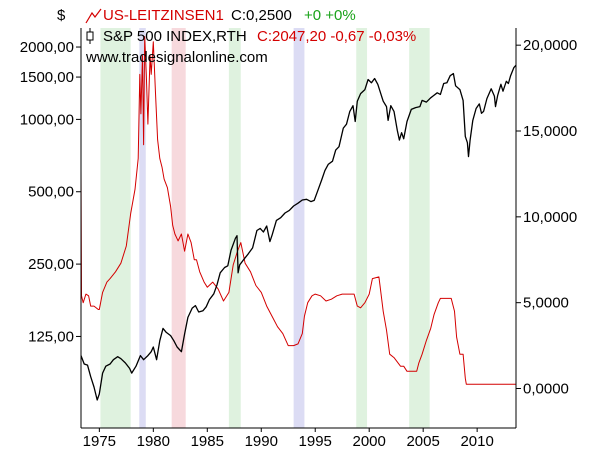 The width and height of the screenshot is (595, 450). I want to click on x-tick-label: 1990, so click(261, 441).